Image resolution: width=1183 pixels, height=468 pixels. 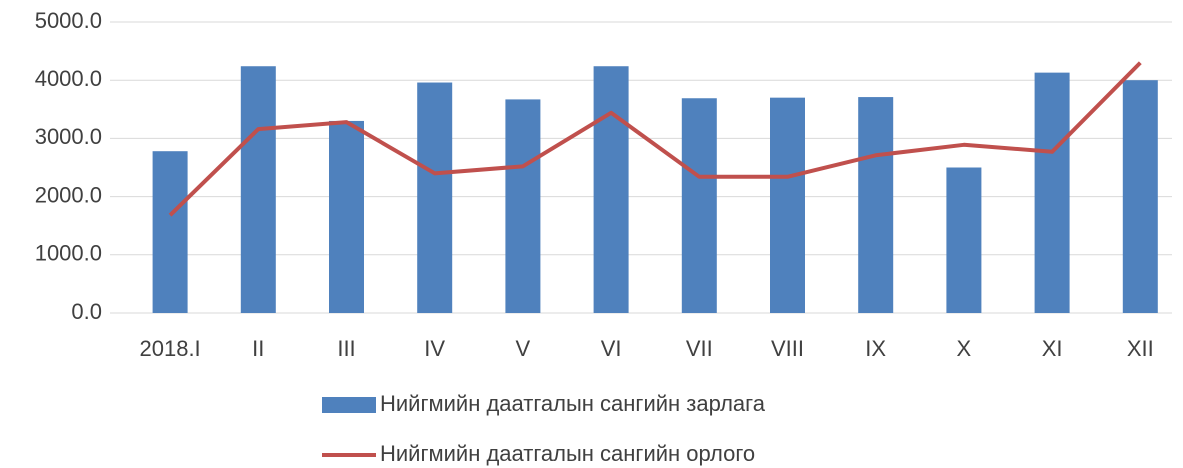 I want to click on x-tick-label: XI, so click(x=1052, y=348).